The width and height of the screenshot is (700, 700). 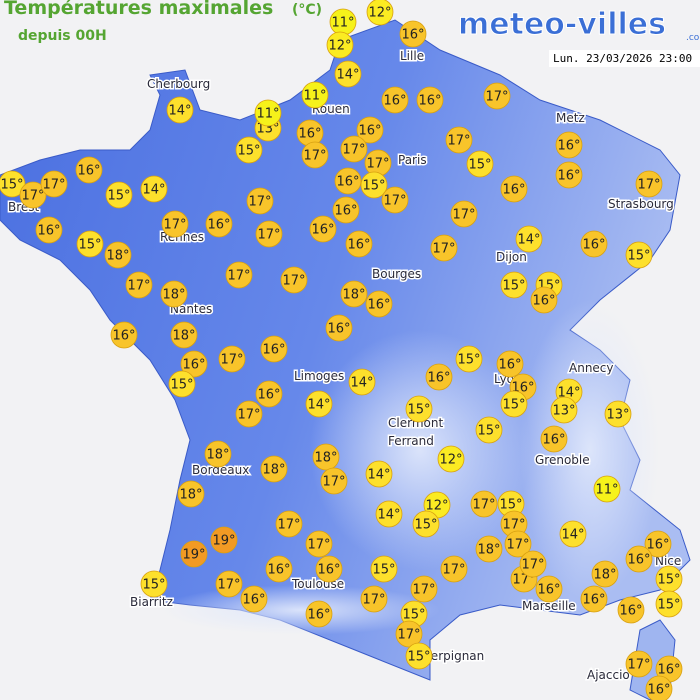 I want to click on city-label: Lille, so click(x=412, y=56).